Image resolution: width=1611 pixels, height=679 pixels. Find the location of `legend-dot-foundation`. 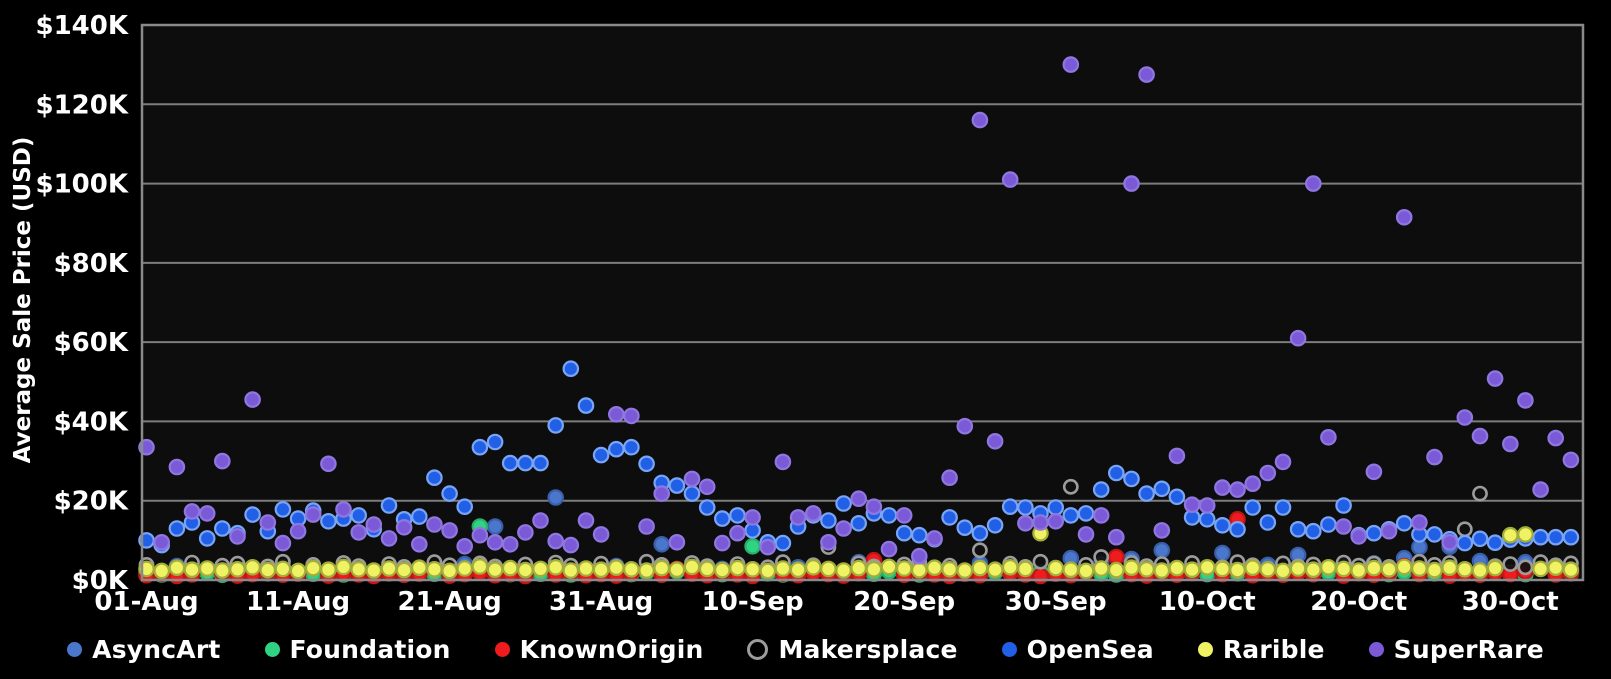

legend-dot-foundation is located at coordinates (272, 649).